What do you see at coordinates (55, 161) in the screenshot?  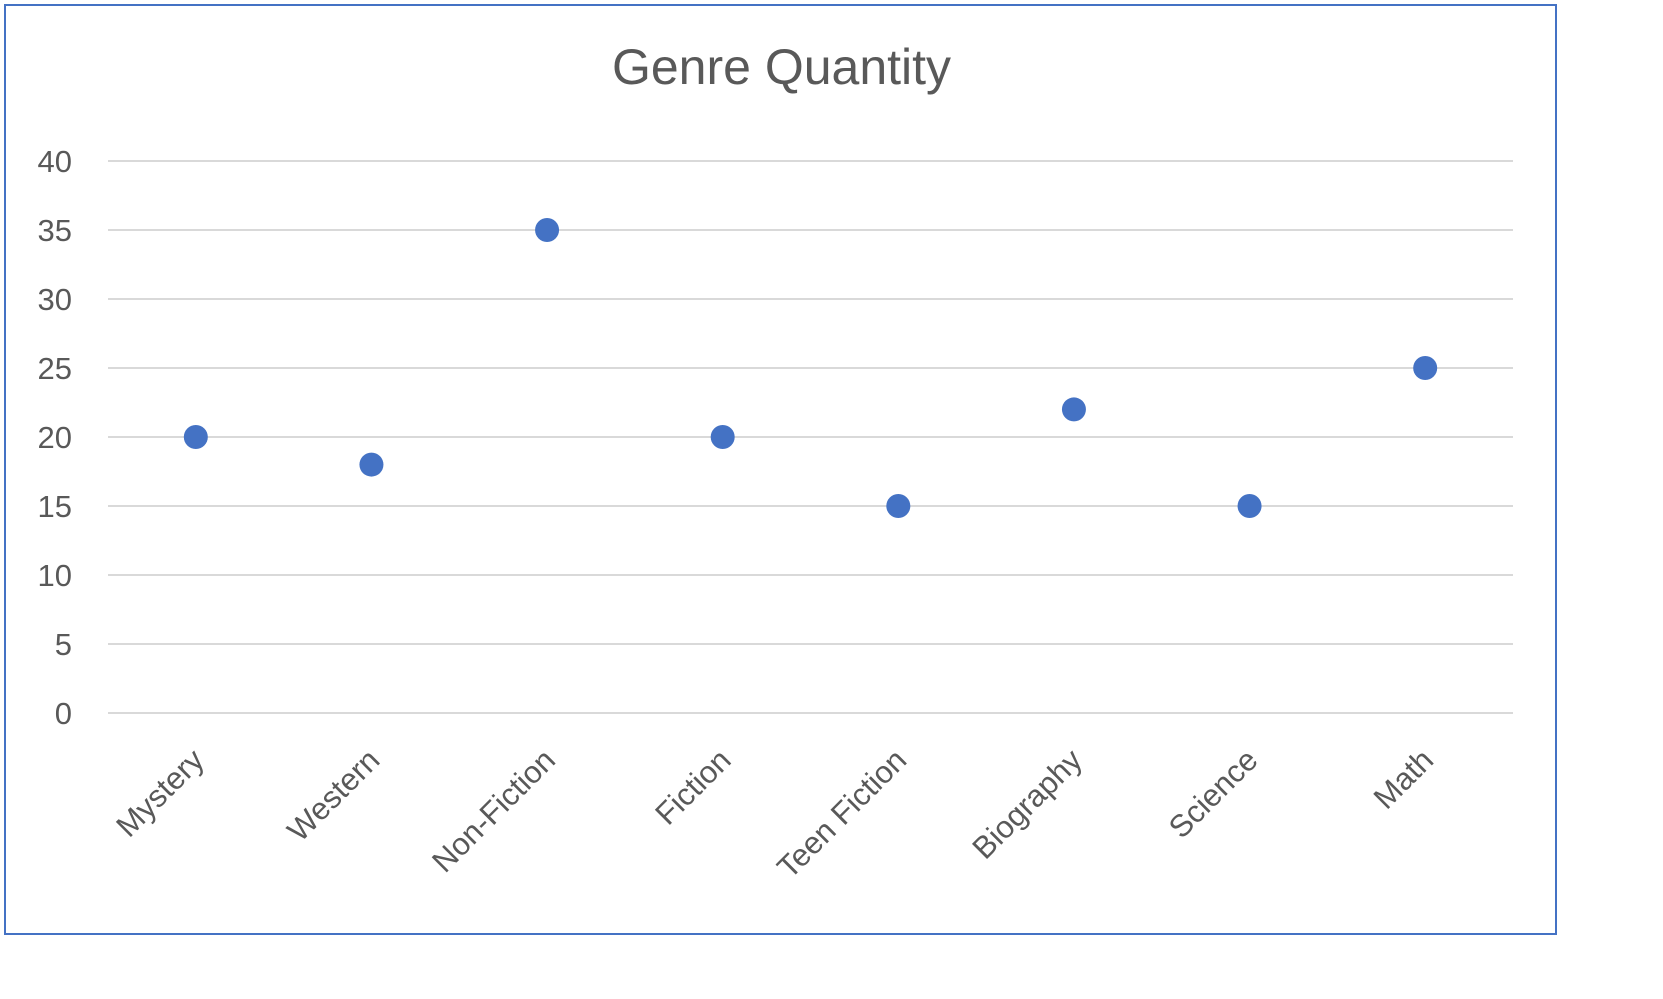 I see `y-tick-label: 40` at bounding box center [55, 161].